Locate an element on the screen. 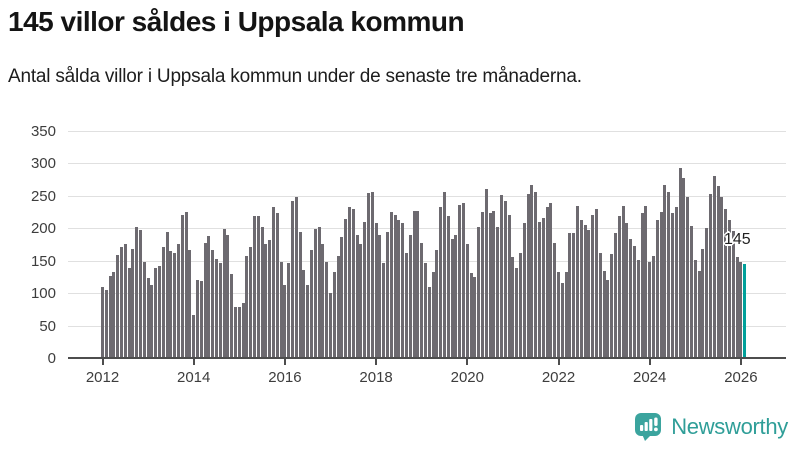 The width and height of the screenshot is (800, 450). x-axis-label-2020: 2020 is located at coordinates (467, 377).